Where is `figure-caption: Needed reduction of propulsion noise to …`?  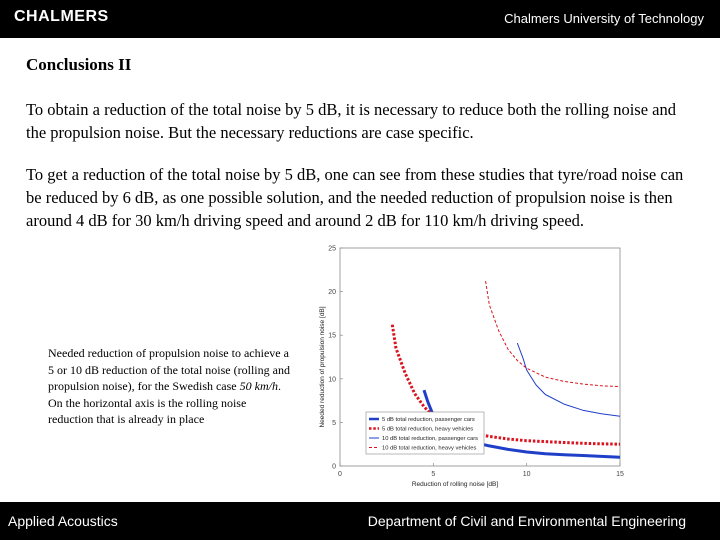 figure-caption: Needed reduction of propulsion noise to … is located at coordinates (170, 386).